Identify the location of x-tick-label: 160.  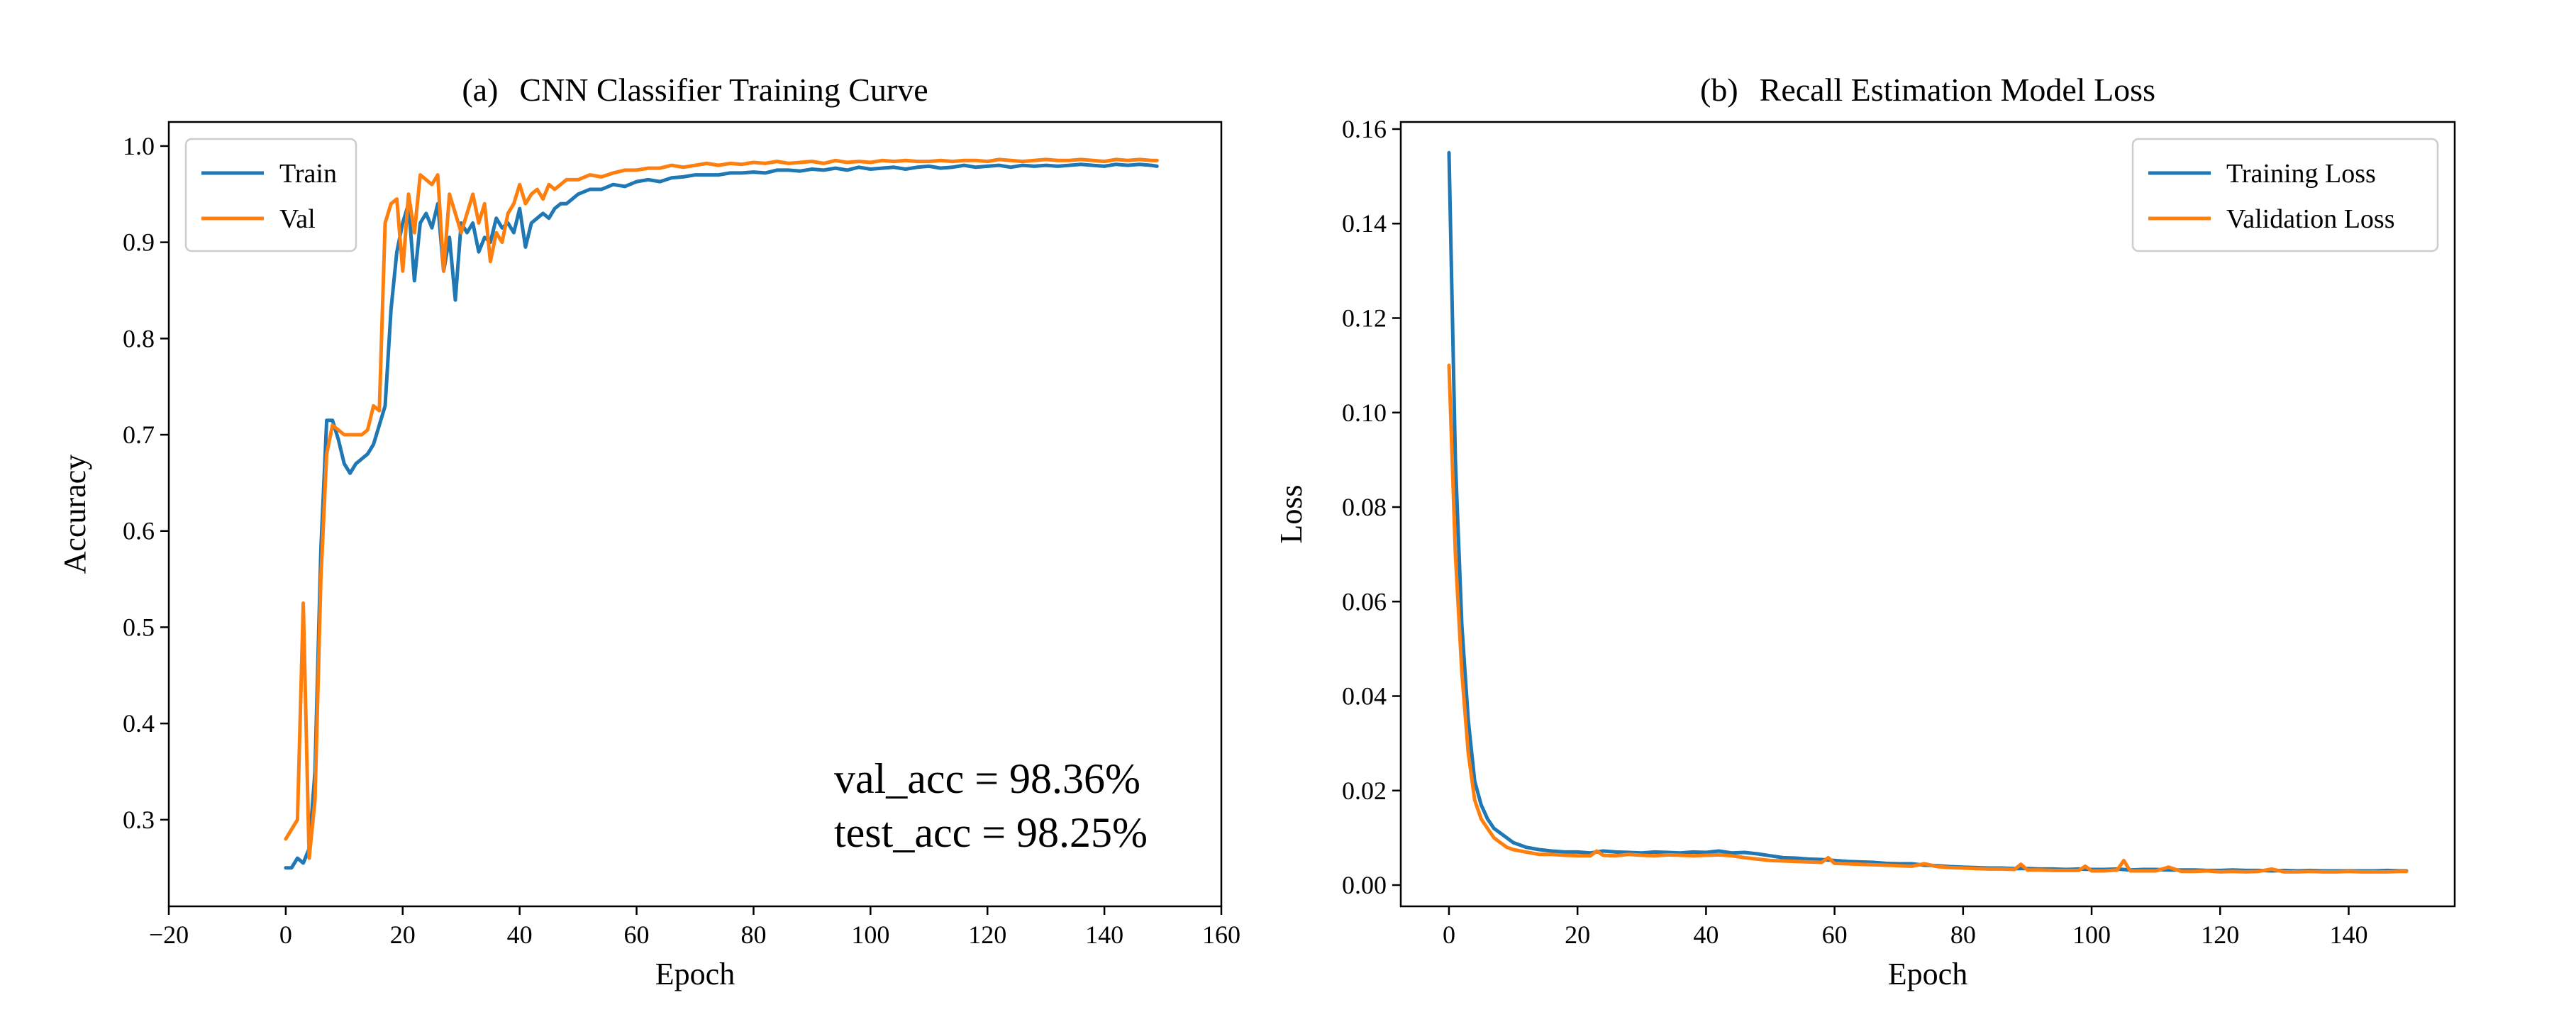
(1221, 935).